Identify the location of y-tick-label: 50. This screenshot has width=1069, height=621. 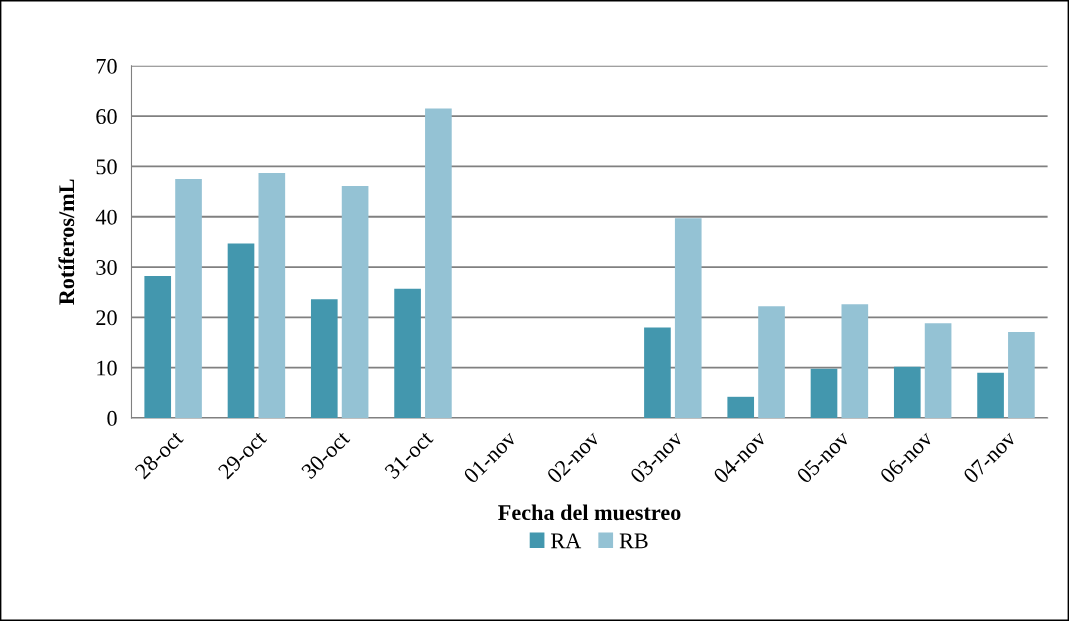
(106, 167).